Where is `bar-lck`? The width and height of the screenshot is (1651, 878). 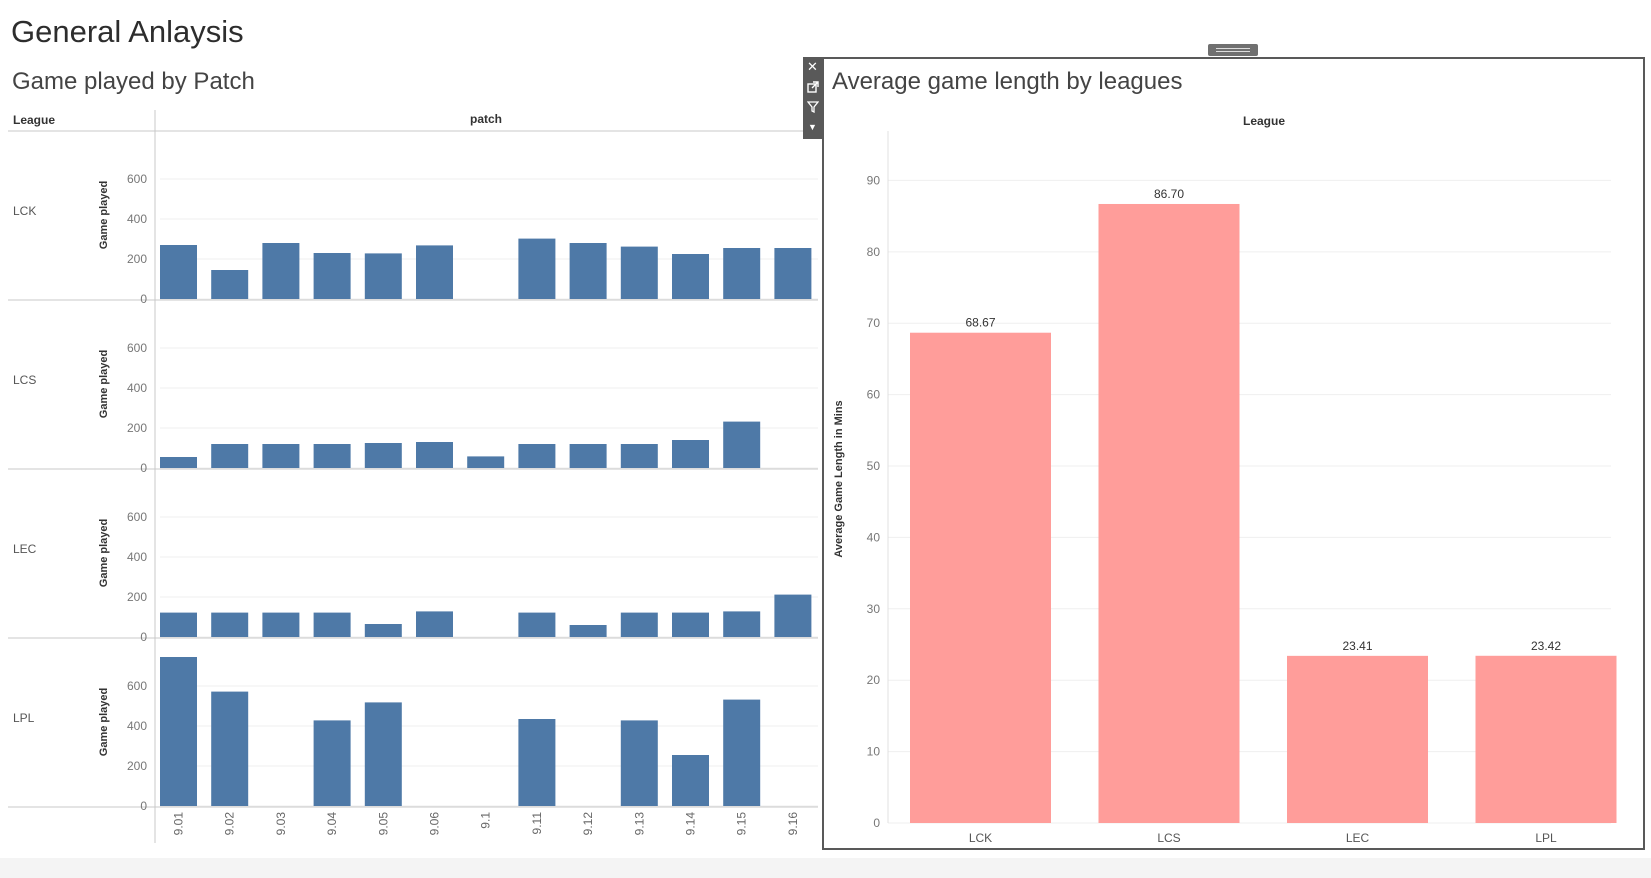
bar-lck is located at coordinates (980, 577).